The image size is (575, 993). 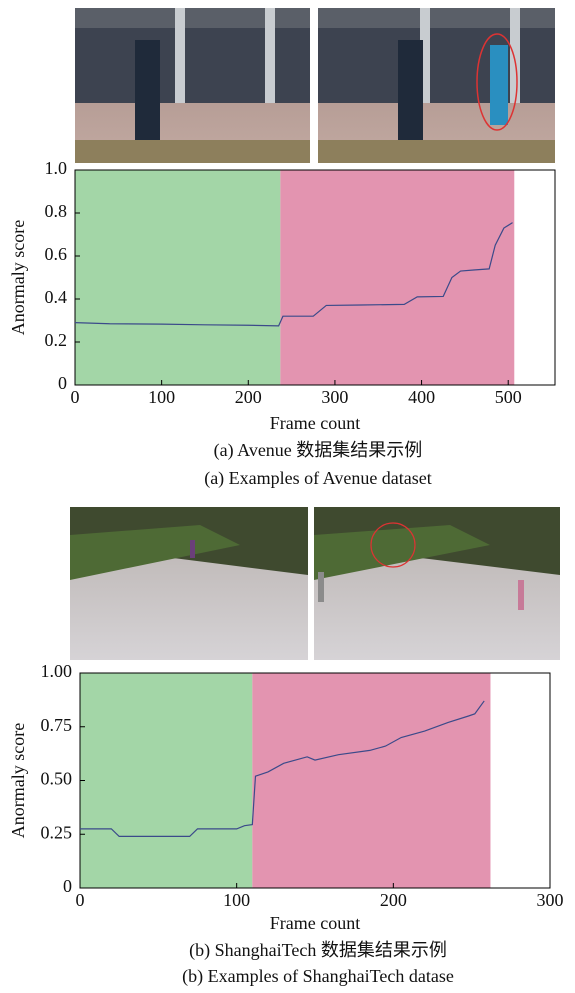 I want to click on x-tick-label: 400, so click(x=421, y=397).